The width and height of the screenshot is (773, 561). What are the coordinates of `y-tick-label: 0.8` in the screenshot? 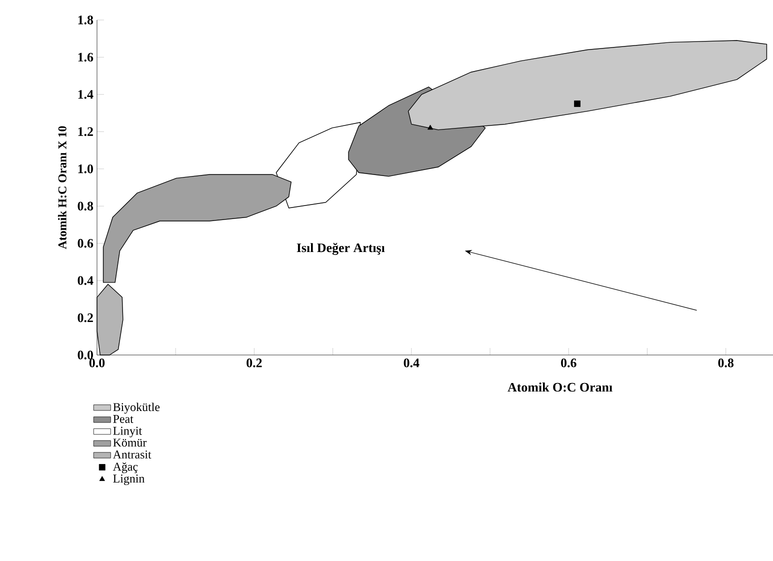 It's located at (86, 206).